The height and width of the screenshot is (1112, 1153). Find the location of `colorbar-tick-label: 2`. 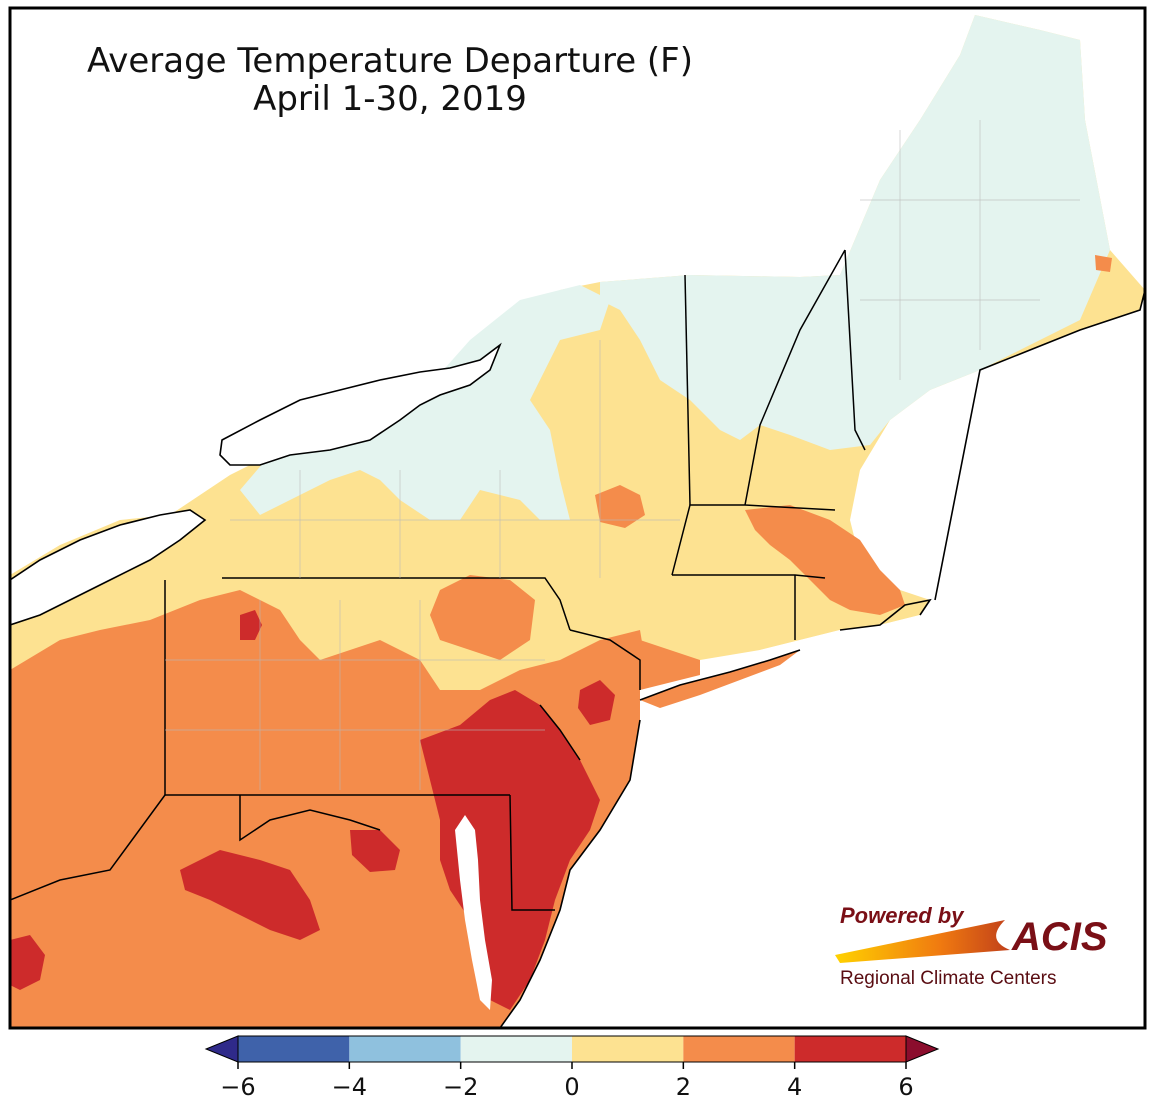

colorbar-tick-label: 2 is located at coordinates (683, 1087).